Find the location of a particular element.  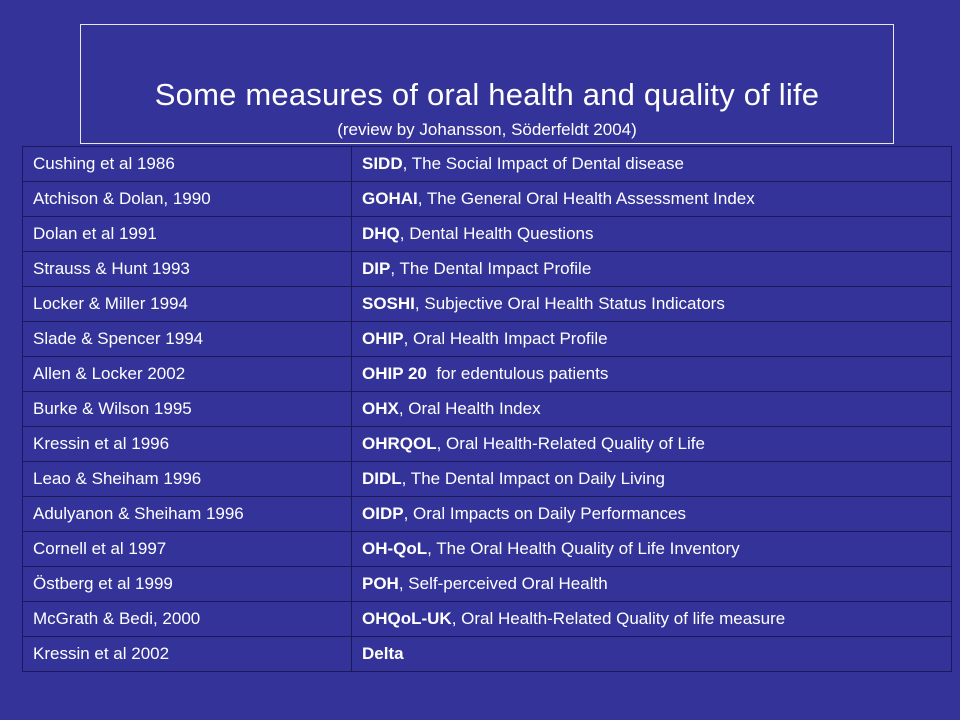

author-cell: Adulyanon & Sheiham 1996 is located at coordinates (187, 514).